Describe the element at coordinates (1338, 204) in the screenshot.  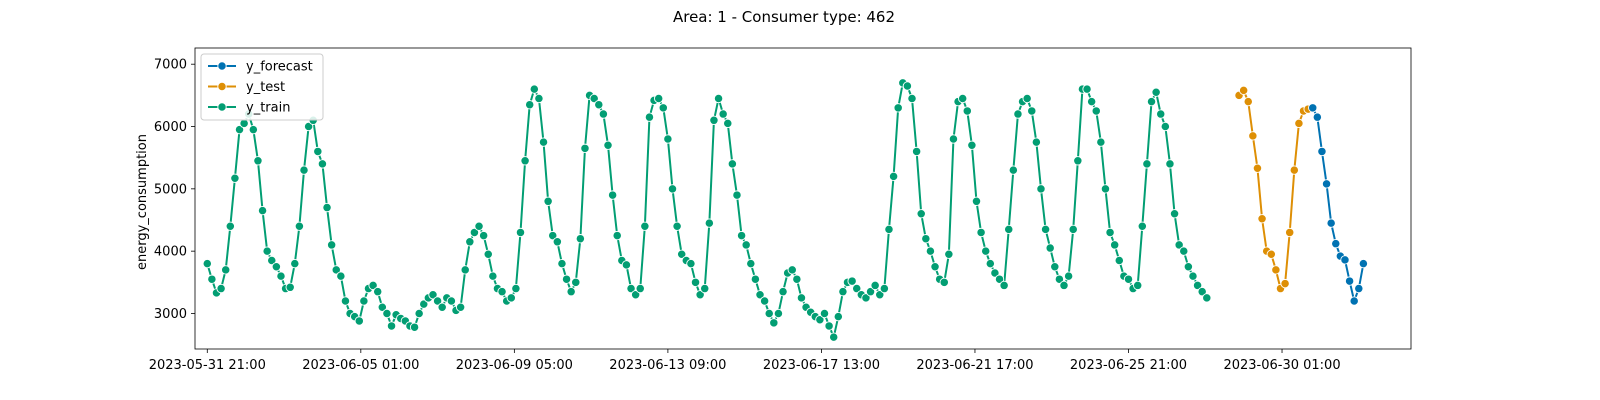
I see `series-y-forecast` at that location.